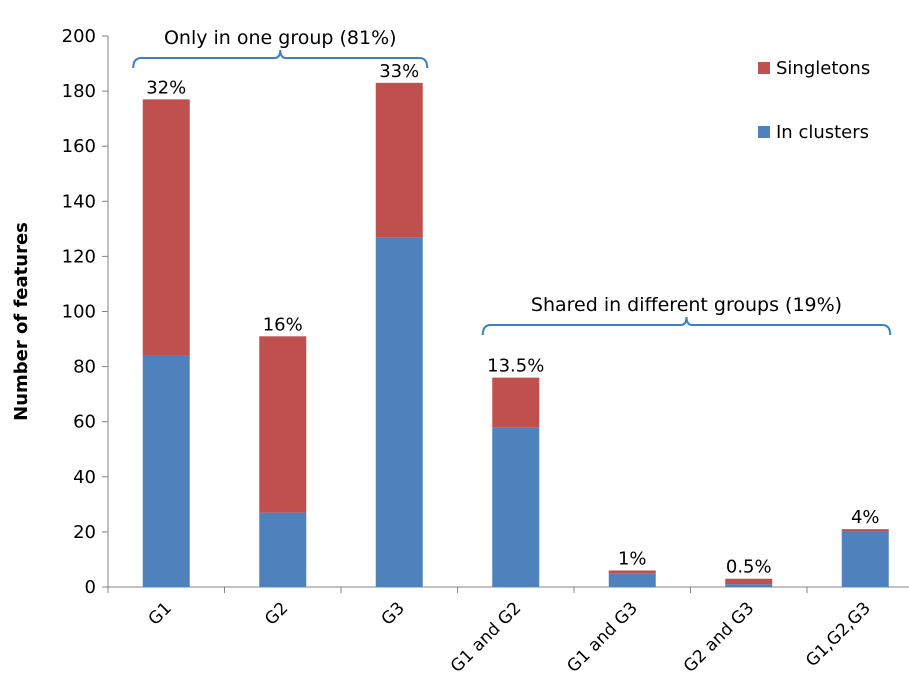 This screenshot has width=909, height=694. Describe the element at coordinates (84, 532) in the screenshot. I see `y-tick-label: 20` at that location.